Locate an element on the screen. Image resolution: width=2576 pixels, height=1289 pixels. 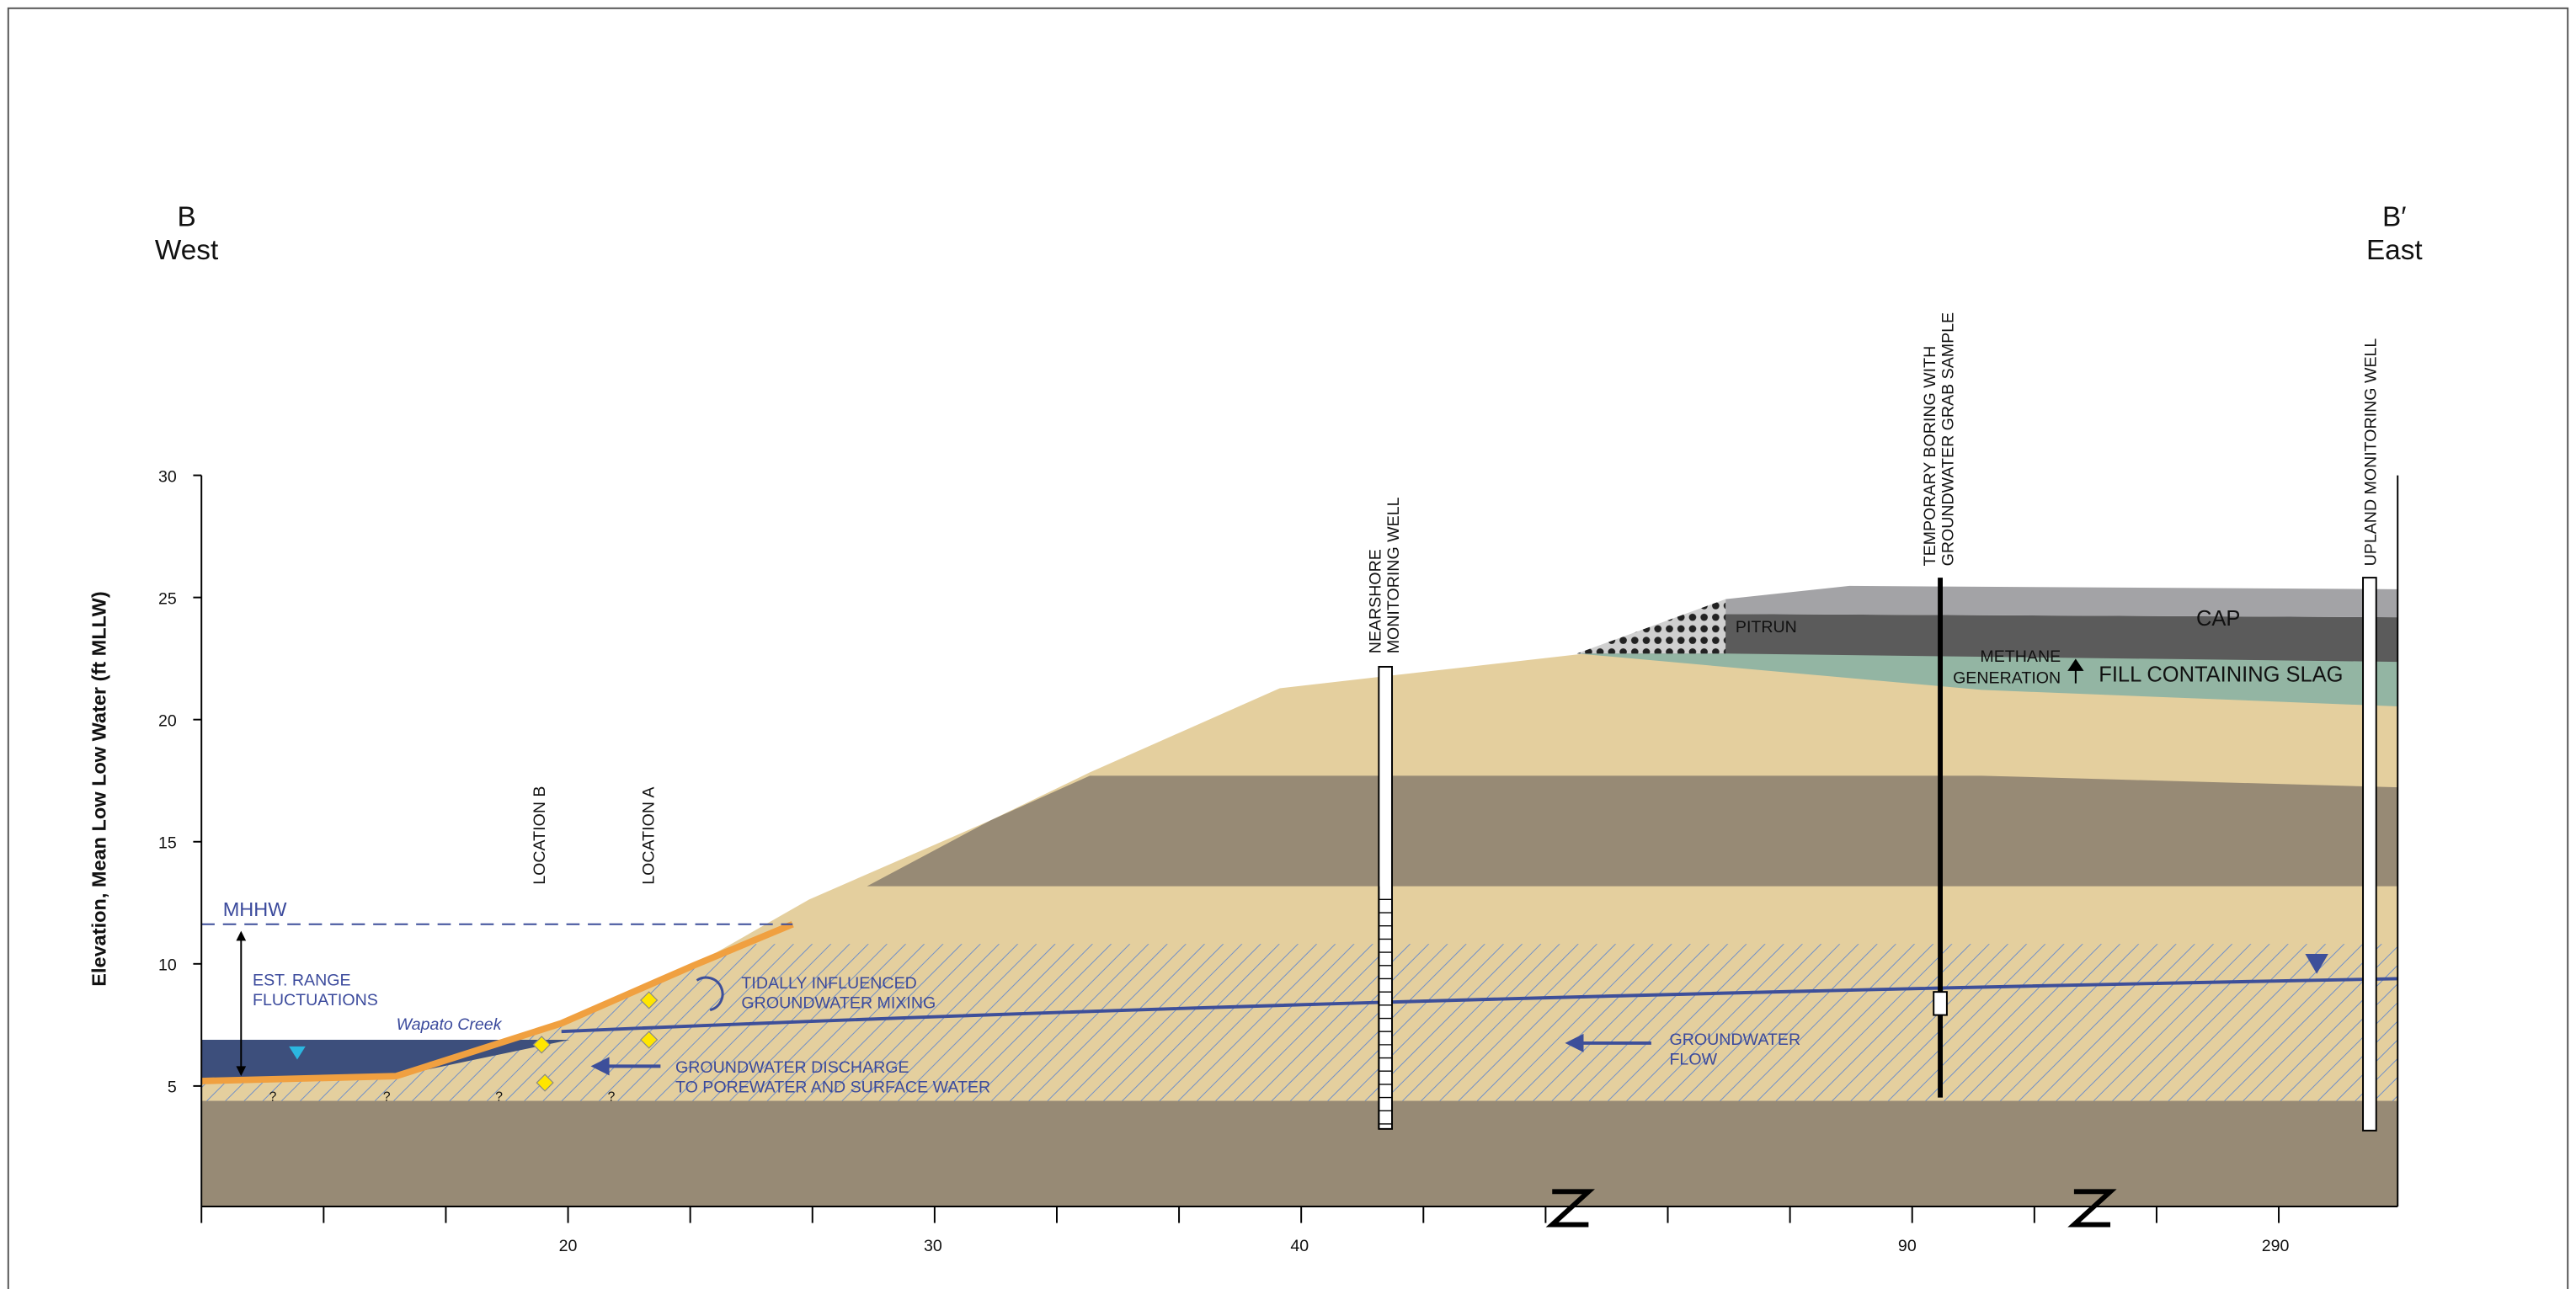
well-label: GROUNDWATER GRAB SAMPLE is located at coordinates (1948, 440).